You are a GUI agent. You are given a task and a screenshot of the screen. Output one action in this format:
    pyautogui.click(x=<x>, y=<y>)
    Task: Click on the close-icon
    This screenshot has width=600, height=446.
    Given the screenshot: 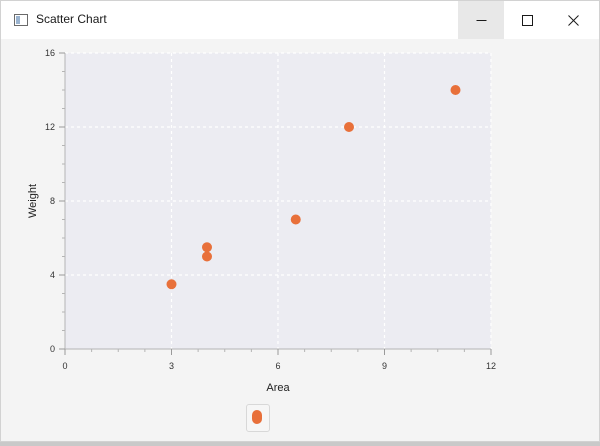 What is the action you would take?
    pyautogui.click(x=573, y=20)
    